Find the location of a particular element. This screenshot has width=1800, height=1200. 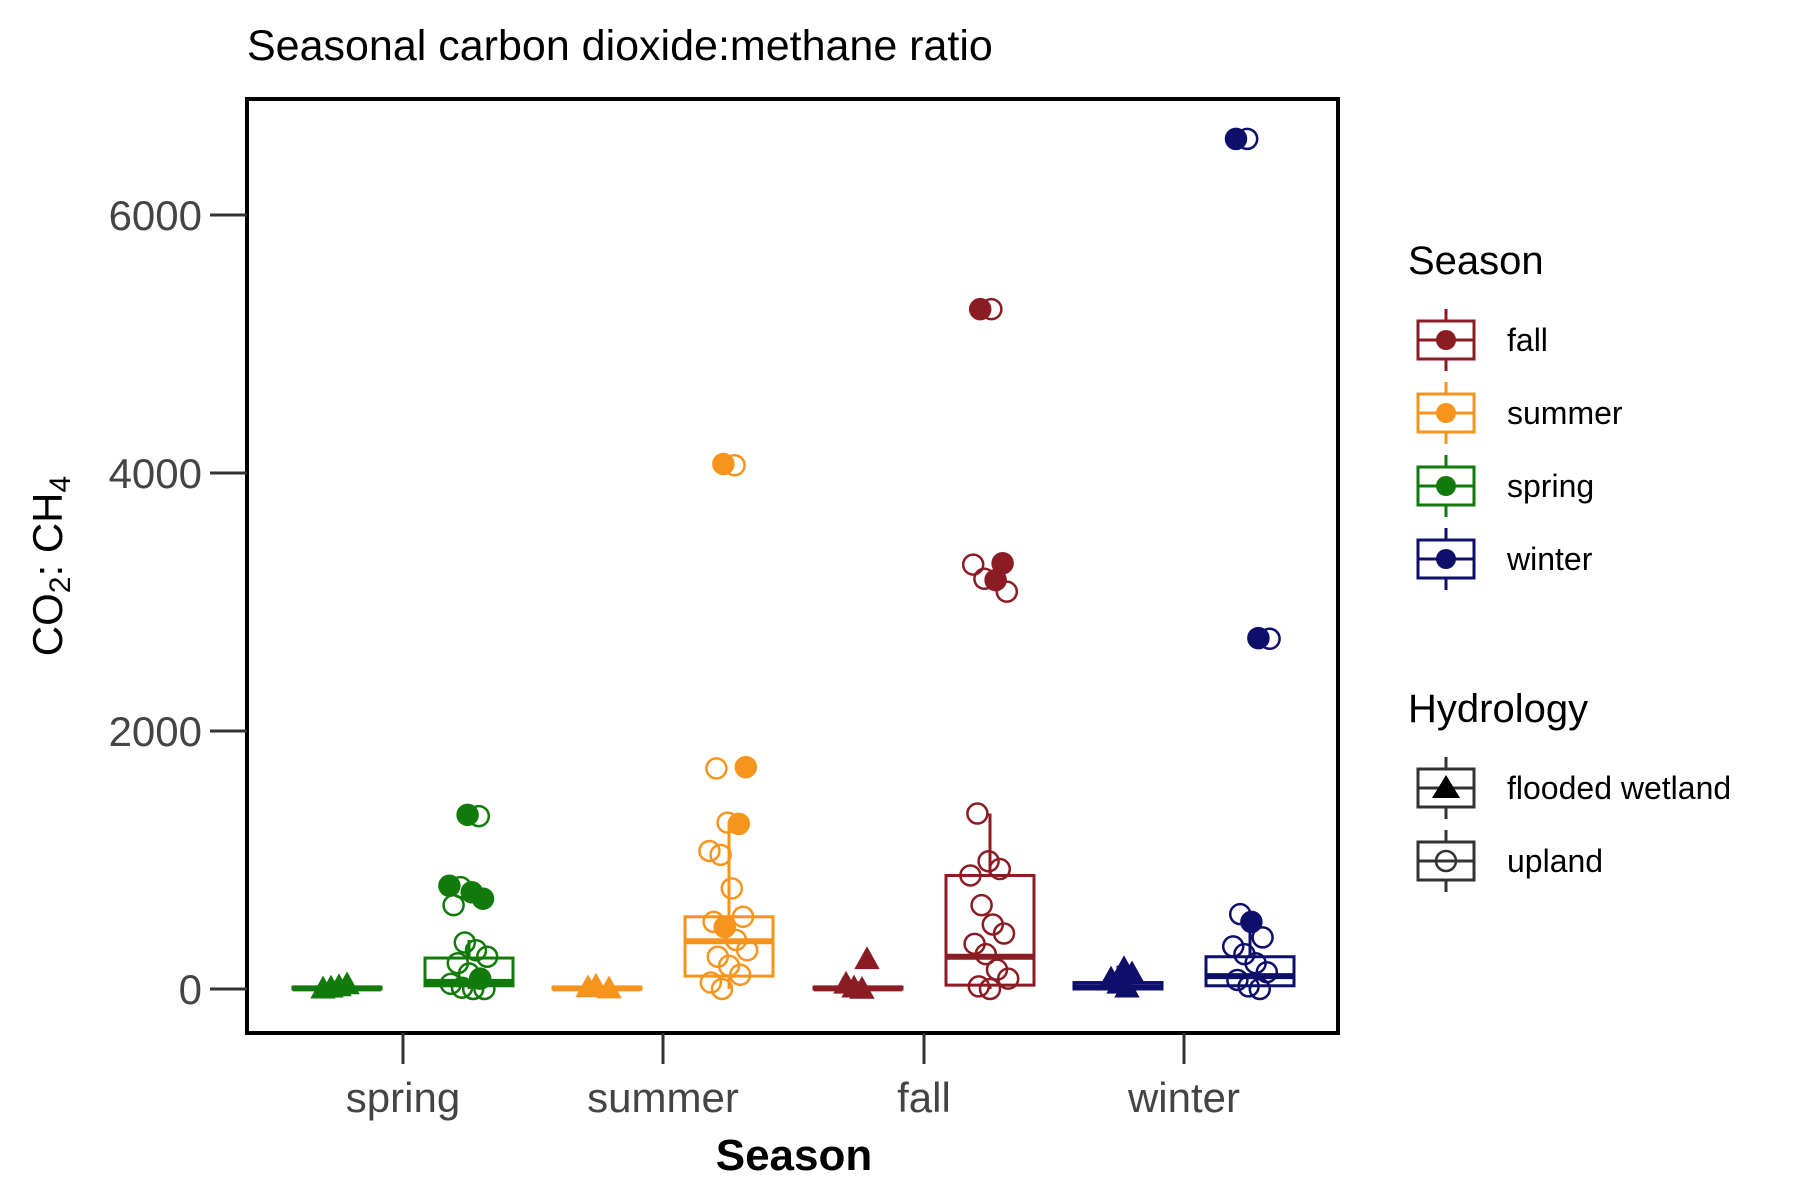

legend-item-upland: upland is located at coordinates (1509, 861).